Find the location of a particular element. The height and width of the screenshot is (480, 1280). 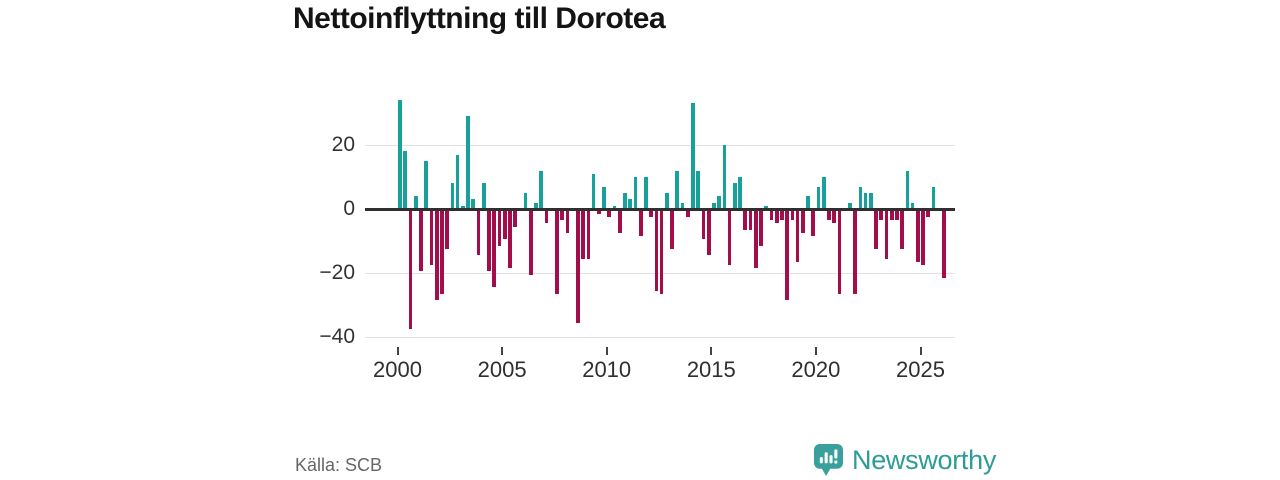

logo-exclamation-stem is located at coordinates (836, 454).